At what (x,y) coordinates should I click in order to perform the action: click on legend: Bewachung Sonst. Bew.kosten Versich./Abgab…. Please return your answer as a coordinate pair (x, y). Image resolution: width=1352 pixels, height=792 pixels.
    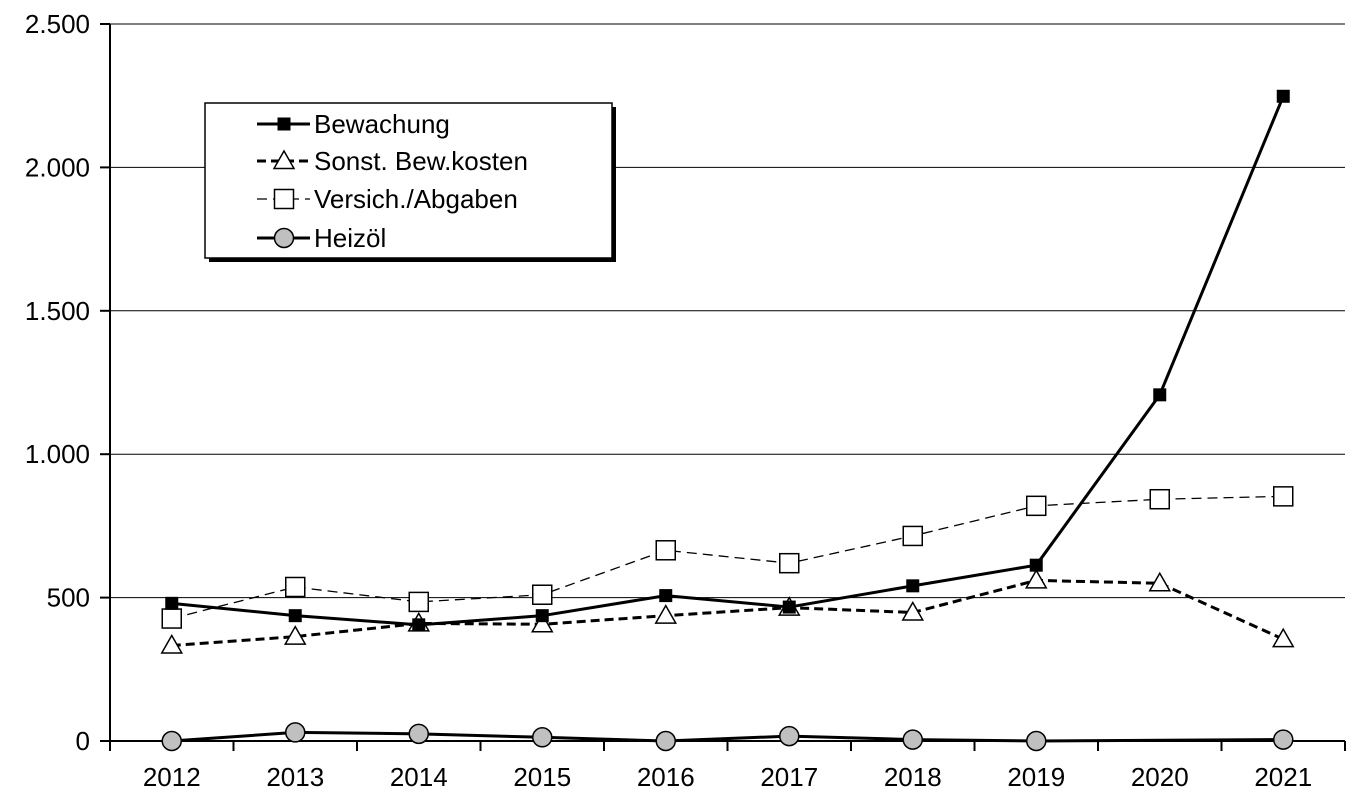
    Looking at the image, I should click on (410, 182).